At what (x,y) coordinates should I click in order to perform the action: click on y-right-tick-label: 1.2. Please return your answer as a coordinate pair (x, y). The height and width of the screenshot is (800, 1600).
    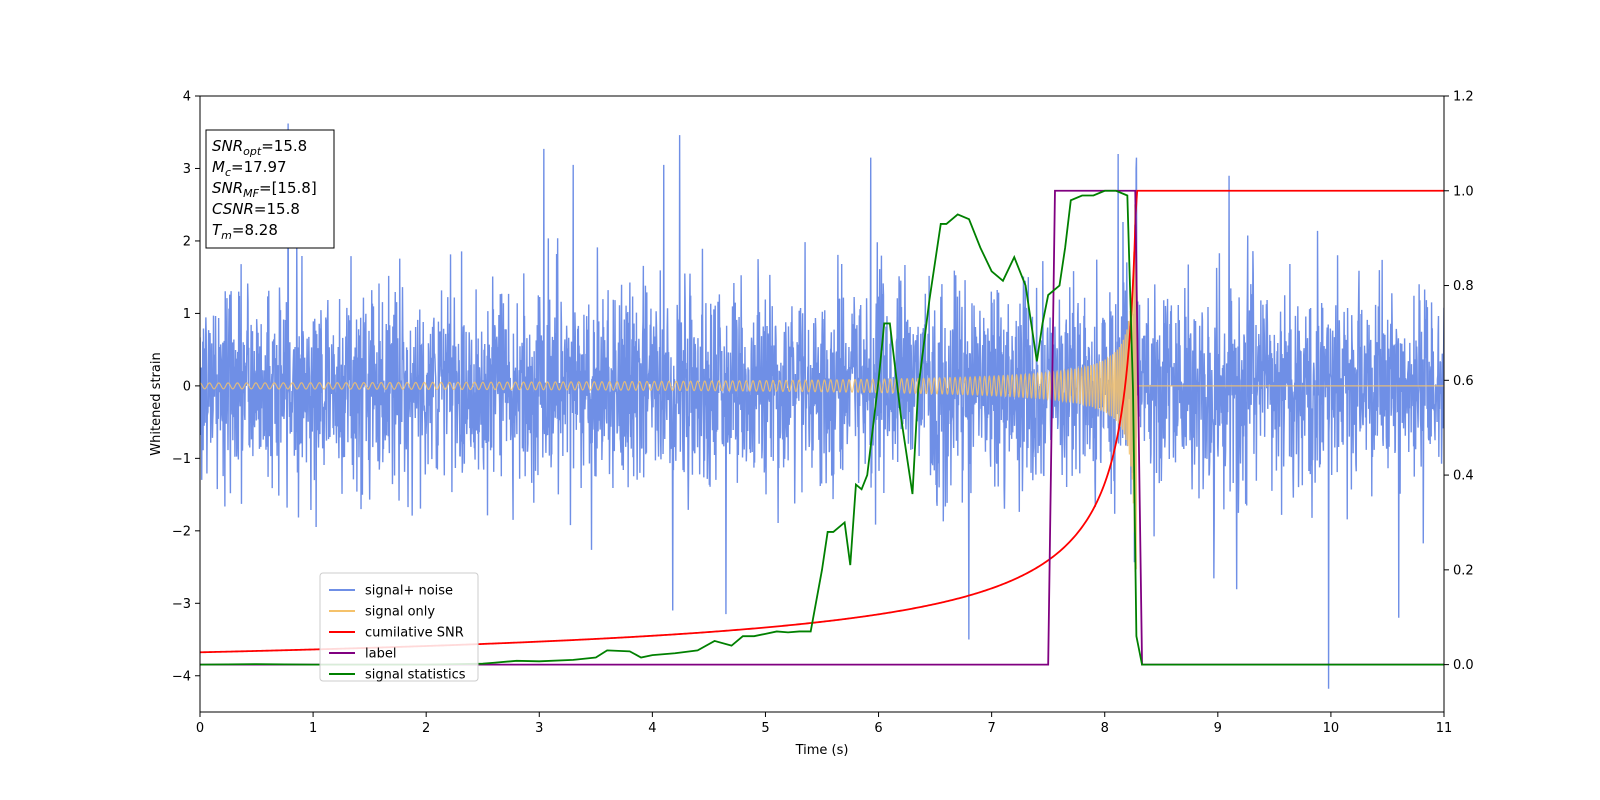
    Looking at the image, I should click on (1463, 97).